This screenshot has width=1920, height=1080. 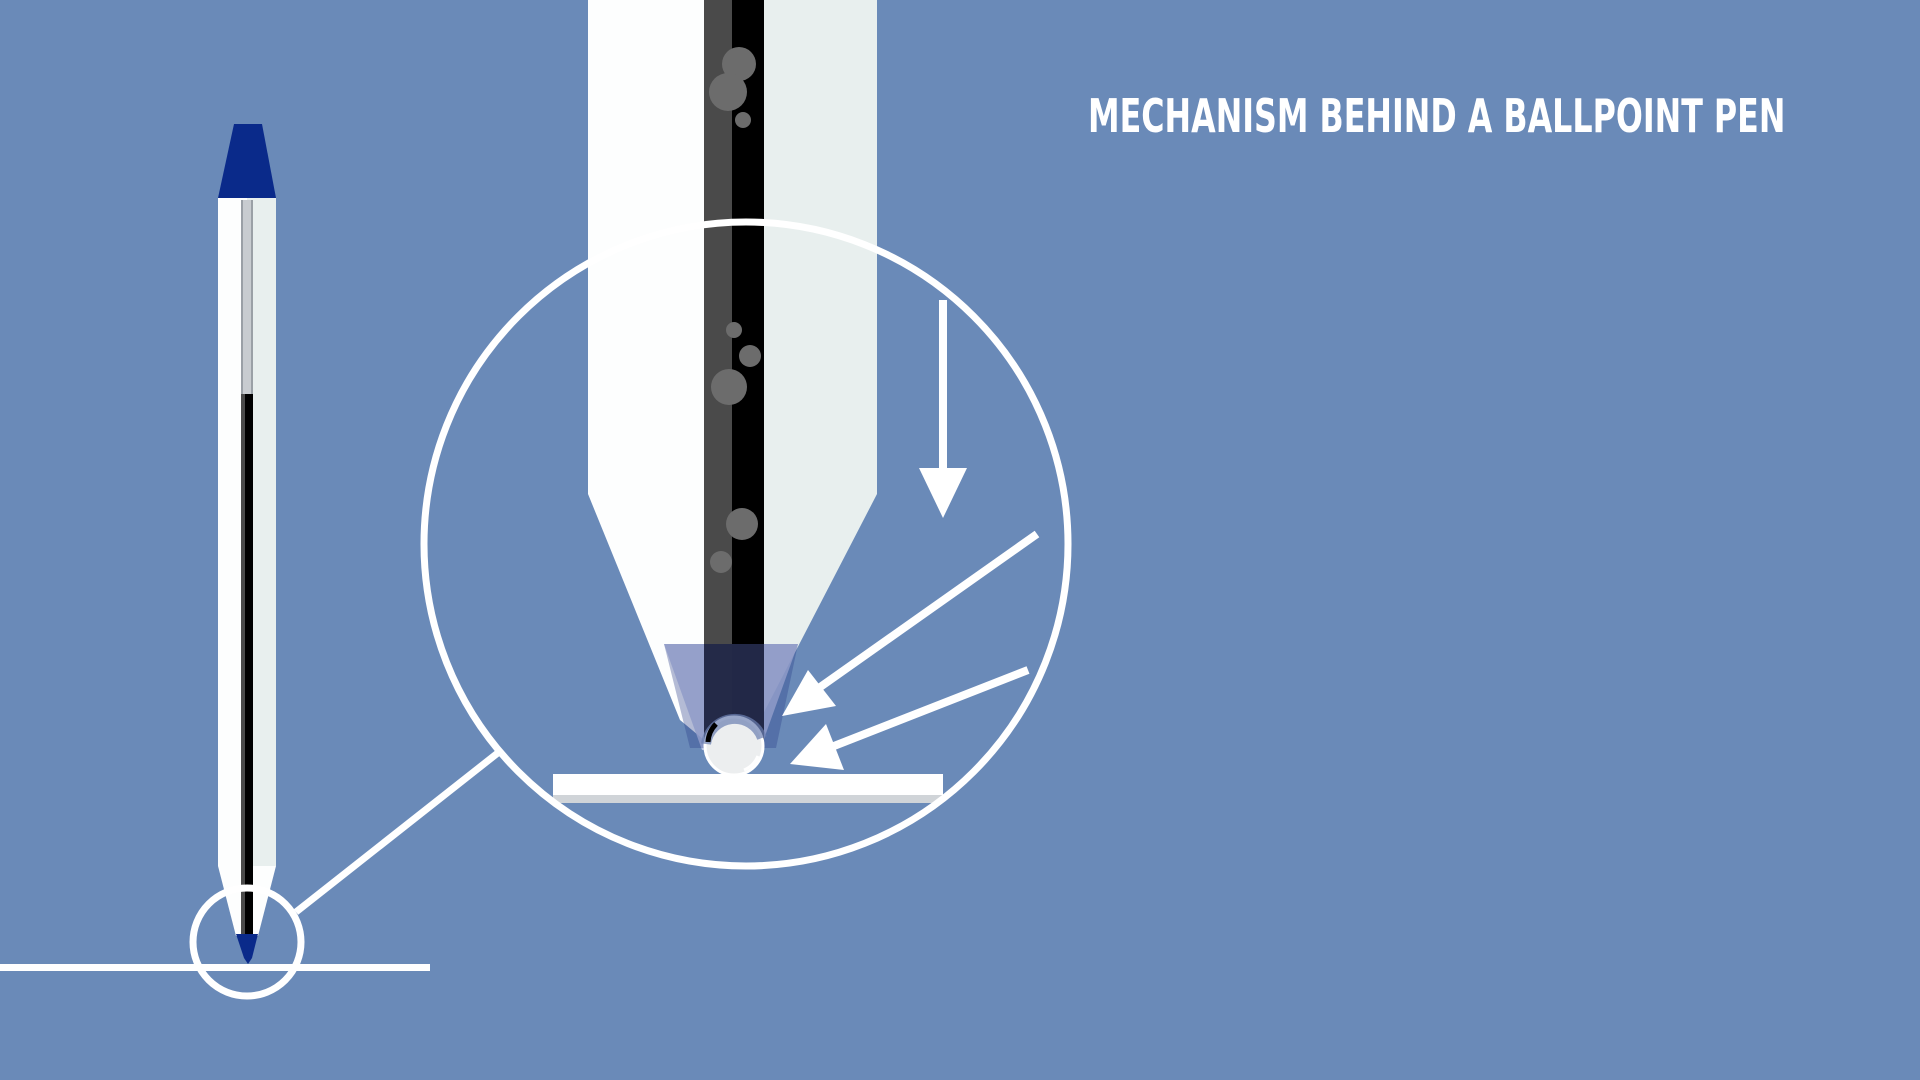 What do you see at coordinates (247, 949) in the screenshot?
I see `pen-tip` at bounding box center [247, 949].